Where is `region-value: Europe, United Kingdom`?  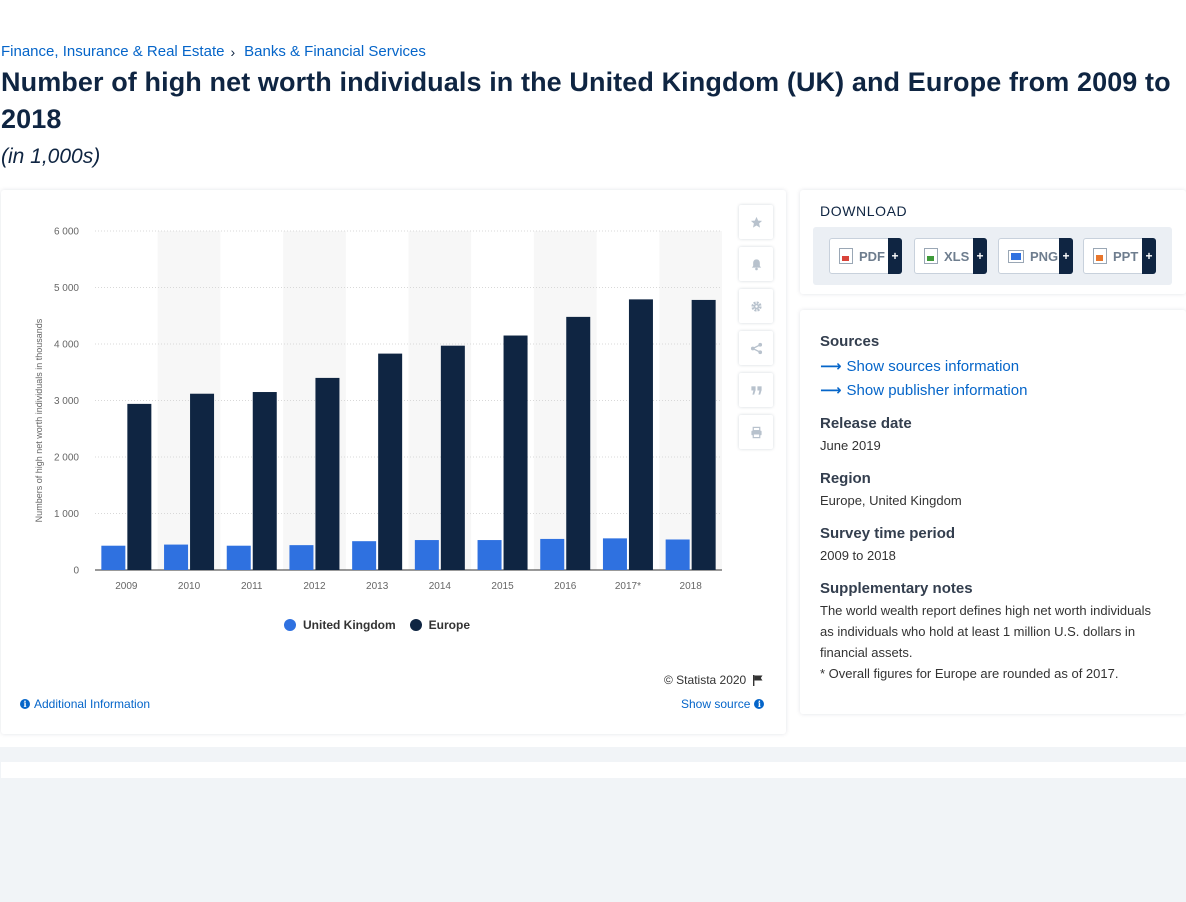
region-value: Europe, United Kingdom is located at coordinates (891, 500).